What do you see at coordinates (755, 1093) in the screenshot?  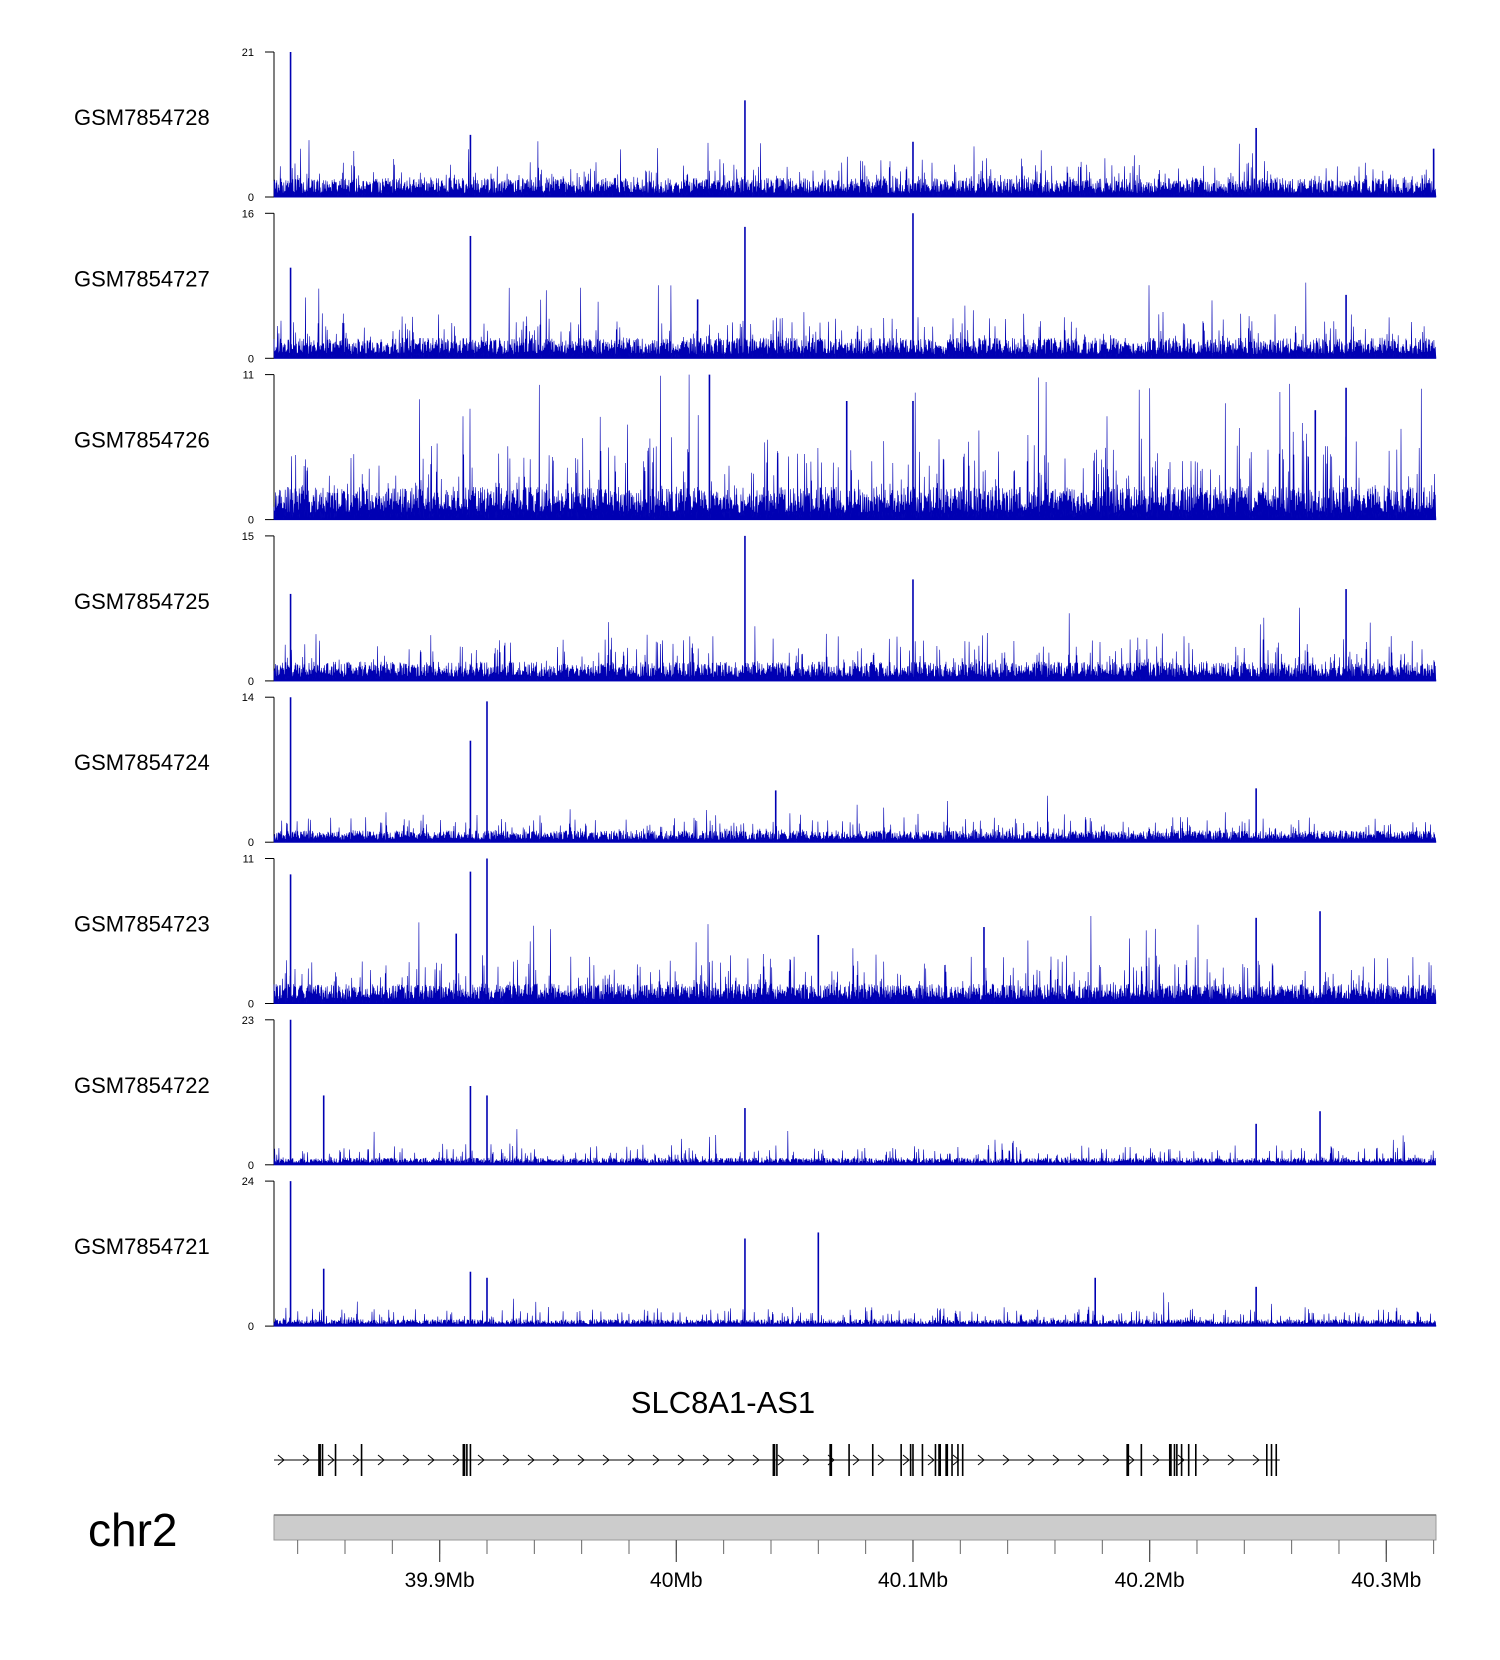 I see `coverage-track: GSM7854722 23 0` at bounding box center [755, 1093].